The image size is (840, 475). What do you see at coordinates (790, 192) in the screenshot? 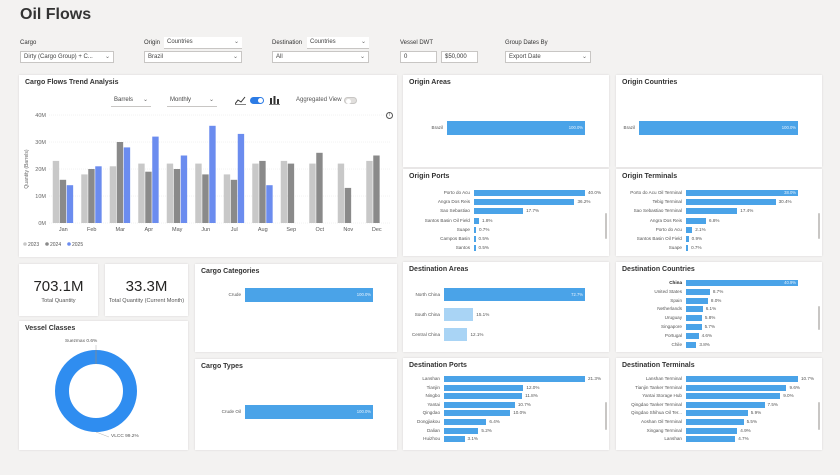
I see `bar-value: 38.0%` at bounding box center [790, 192].